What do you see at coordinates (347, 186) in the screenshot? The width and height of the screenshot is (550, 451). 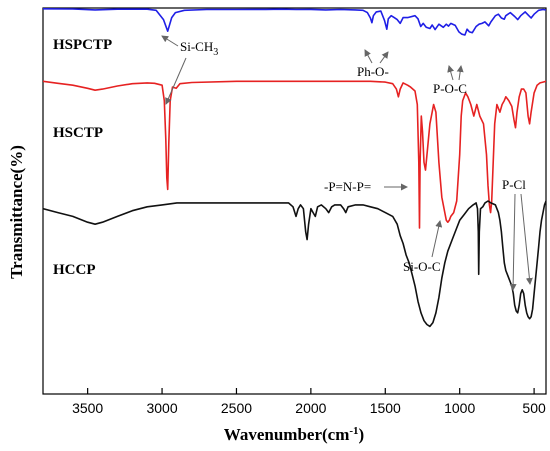 I see `annotation-p-n-p: -P=N-P=` at bounding box center [347, 186].